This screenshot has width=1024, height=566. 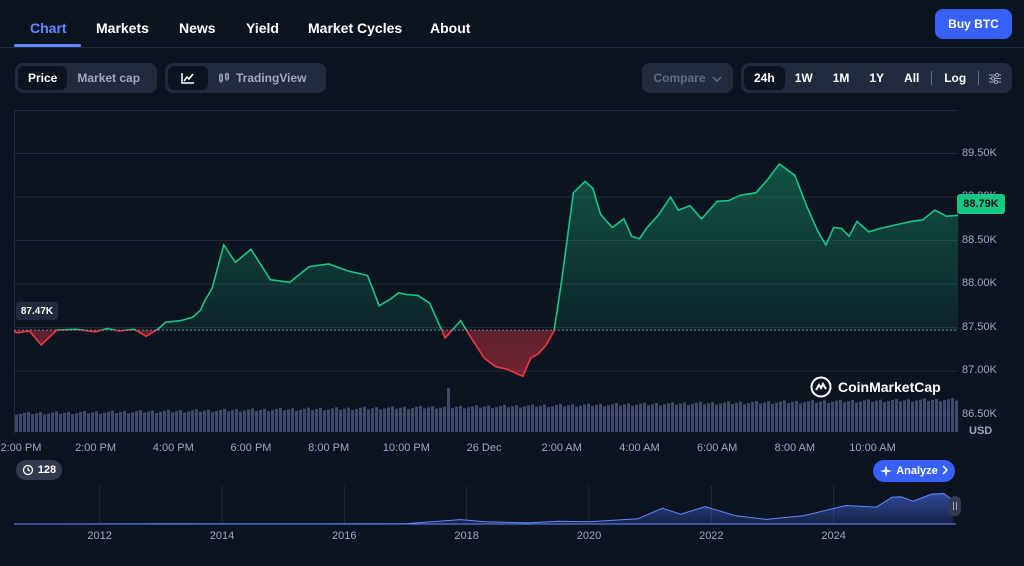 What do you see at coordinates (979, 326) in the screenshot?
I see `y-tick-label: 87.50K` at bounding box center [979, 326].